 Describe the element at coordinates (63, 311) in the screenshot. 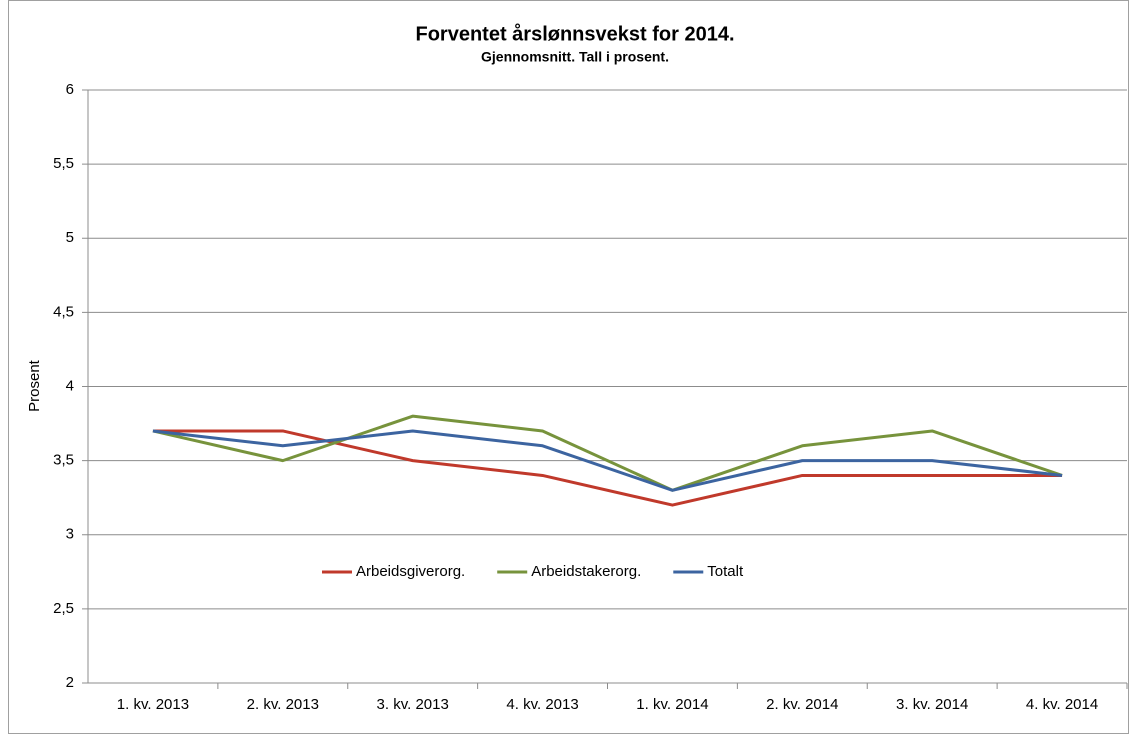

I see `y-tick-label: 4,5` at that location.